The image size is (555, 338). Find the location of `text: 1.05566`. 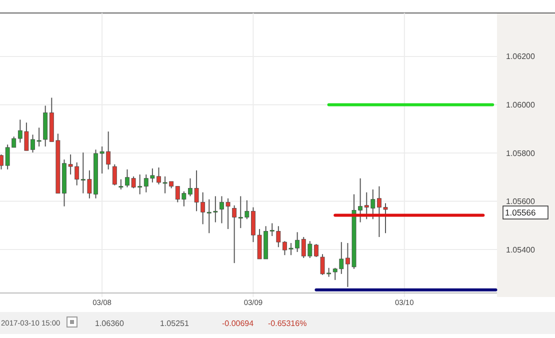

text: 1.05566 is located at coordinates (520, 212).